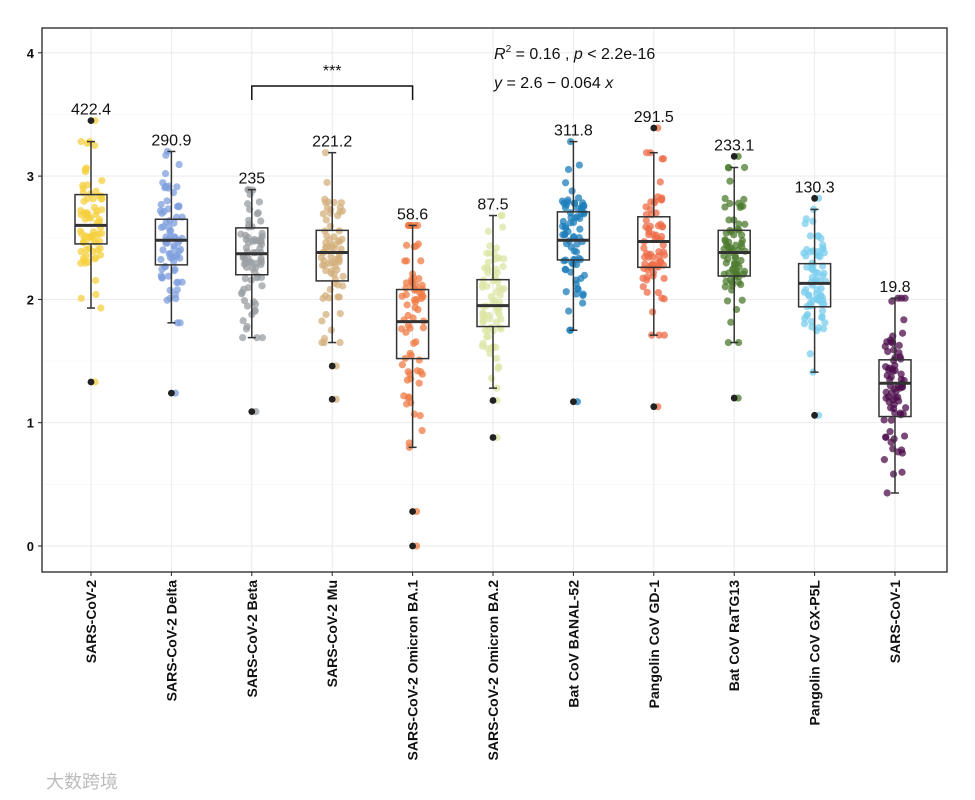 Image resolution: width=975 pixels, height=800 pixels. I want to click on count-label: 87.5, so click(492, 205).